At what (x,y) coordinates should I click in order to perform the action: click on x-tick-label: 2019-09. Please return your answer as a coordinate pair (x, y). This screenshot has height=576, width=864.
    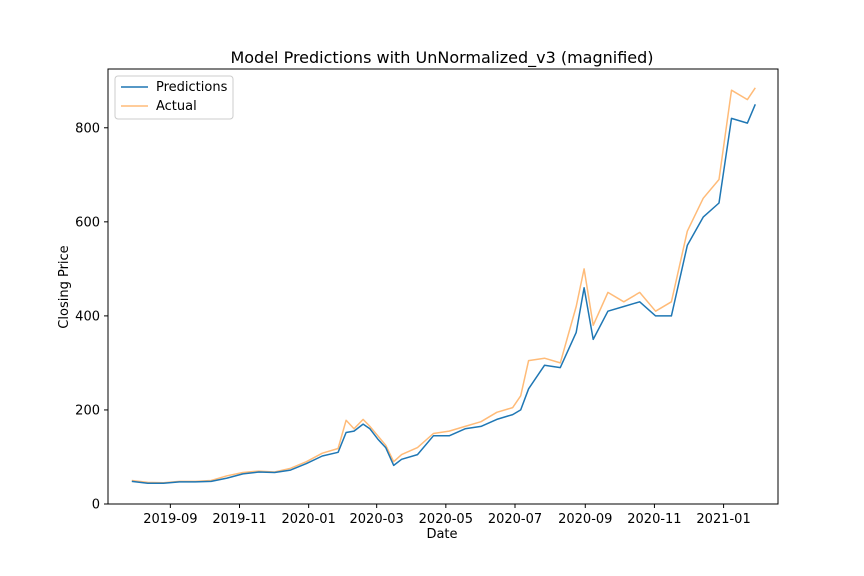
    Looking at the image, I should click on (170, 519).